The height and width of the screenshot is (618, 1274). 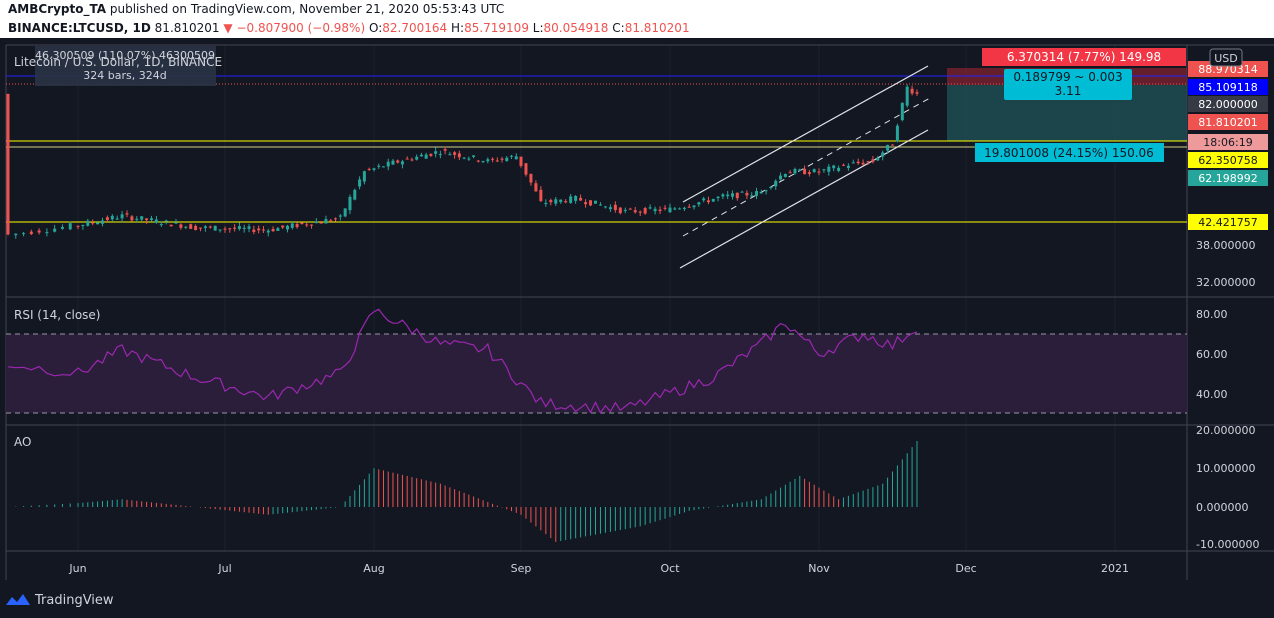 I want to click on open-label: O:, so click(x=375, y=28).